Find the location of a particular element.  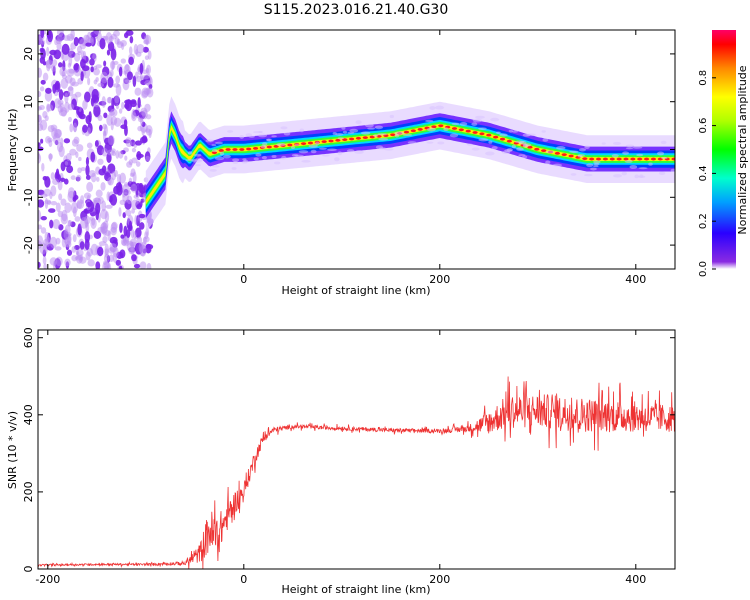

spectrogram-x-tick-label: 200 is located at coordinates (439, 279).